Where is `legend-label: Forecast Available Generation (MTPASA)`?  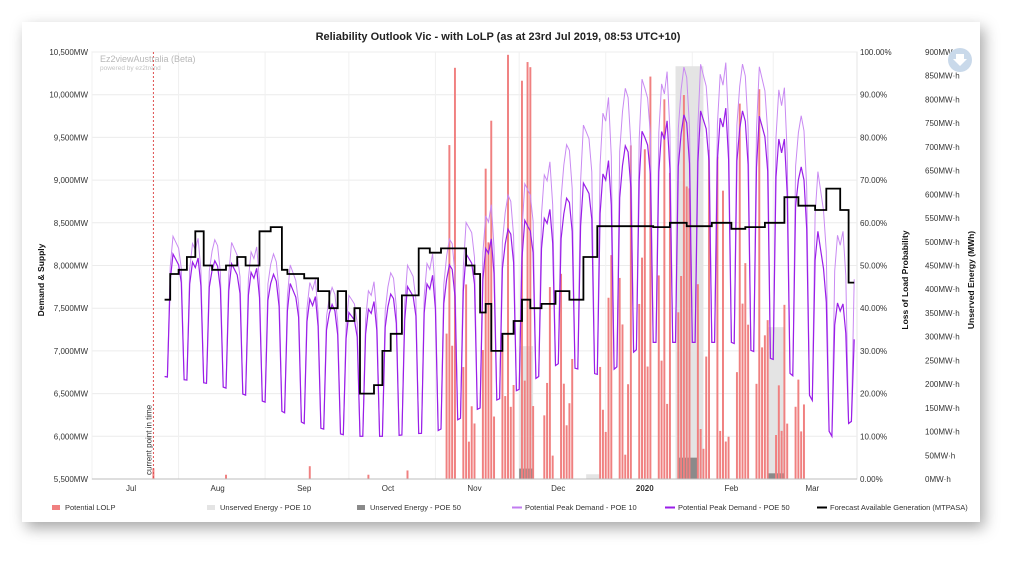
legend-label: Forecast Available Generation (MTPASA) is located at coordinates (899, 507).